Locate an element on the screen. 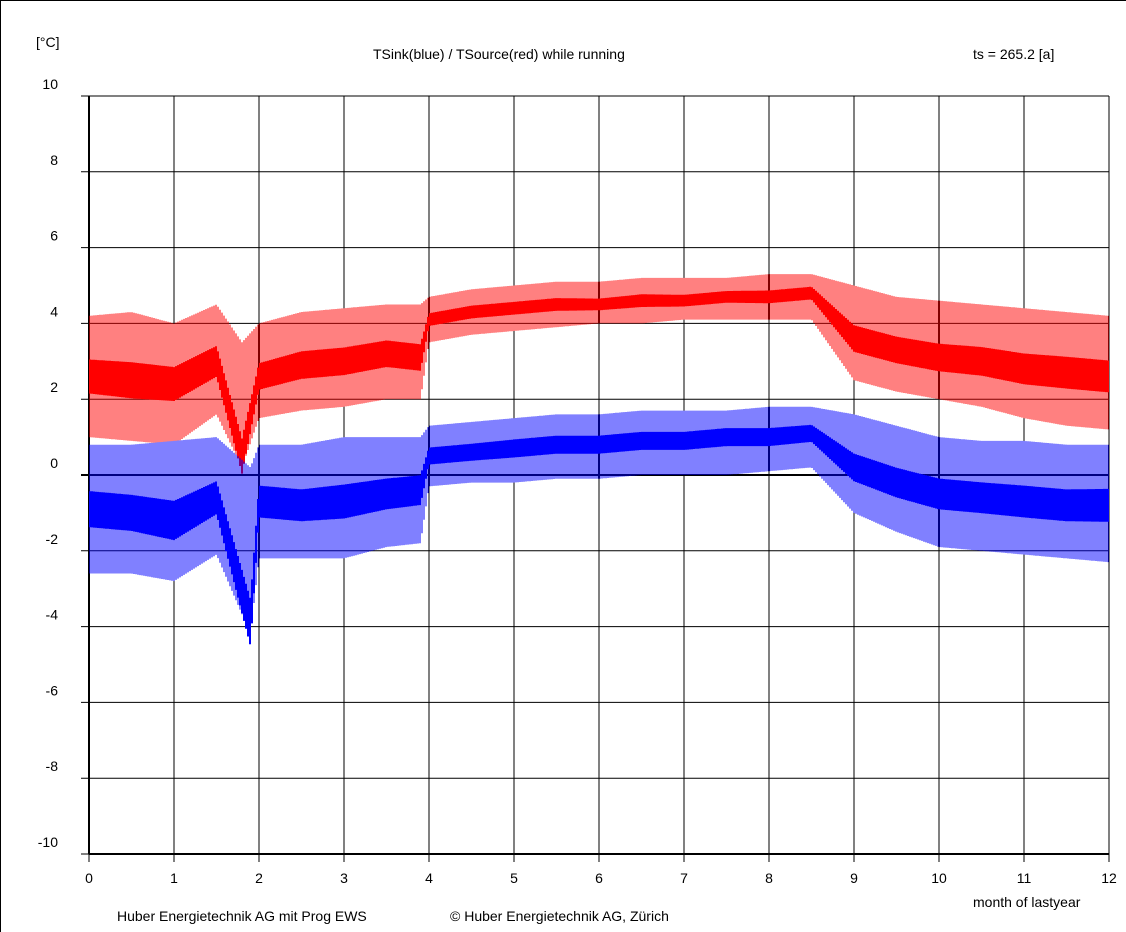 This screenshot has height=932, width=1126. x-tick-label: 12 is located at coordinates (1109, 878).